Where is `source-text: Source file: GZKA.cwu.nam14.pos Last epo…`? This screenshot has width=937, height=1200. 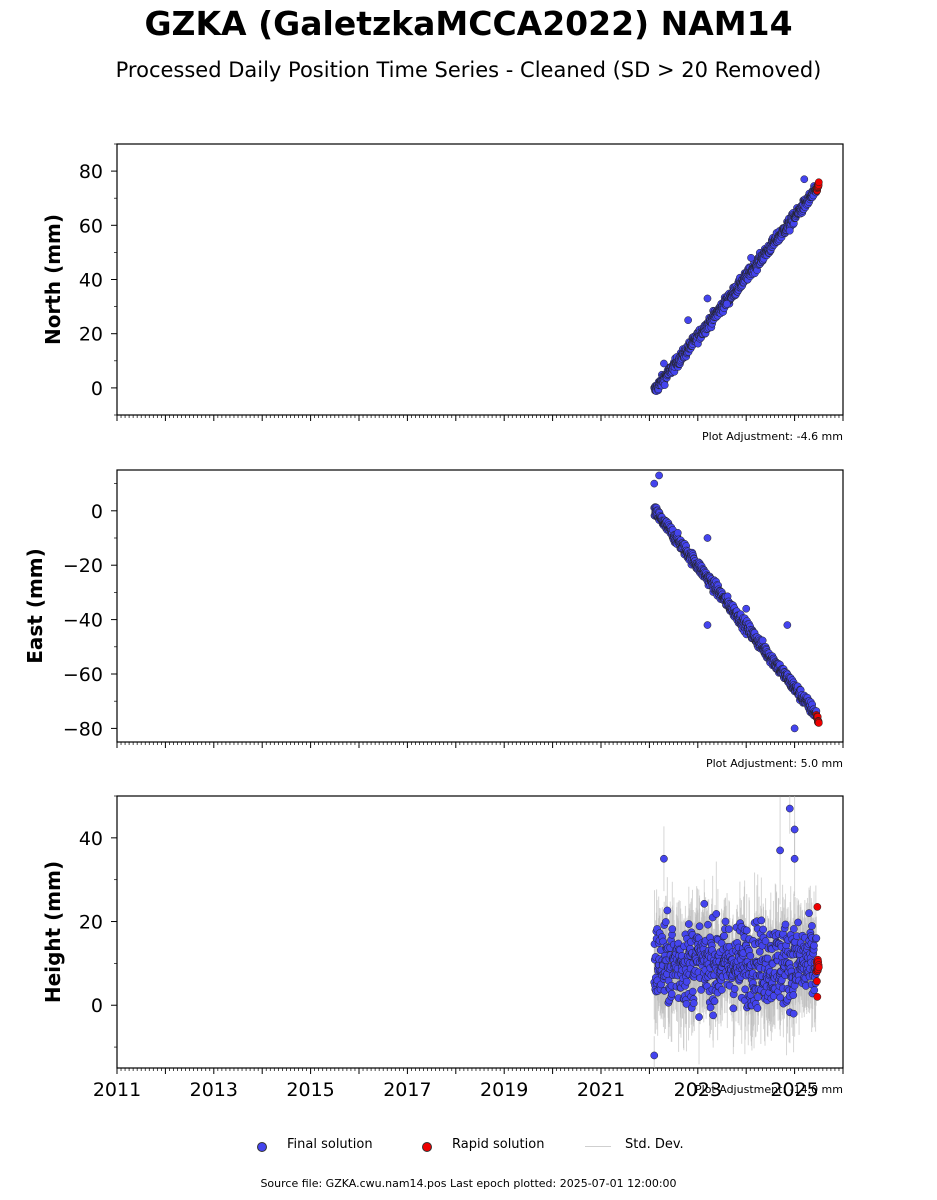 source-text: Source file: GZKA.cwu.nam14.pos Last epo… is located at coordinates (468, 1183).